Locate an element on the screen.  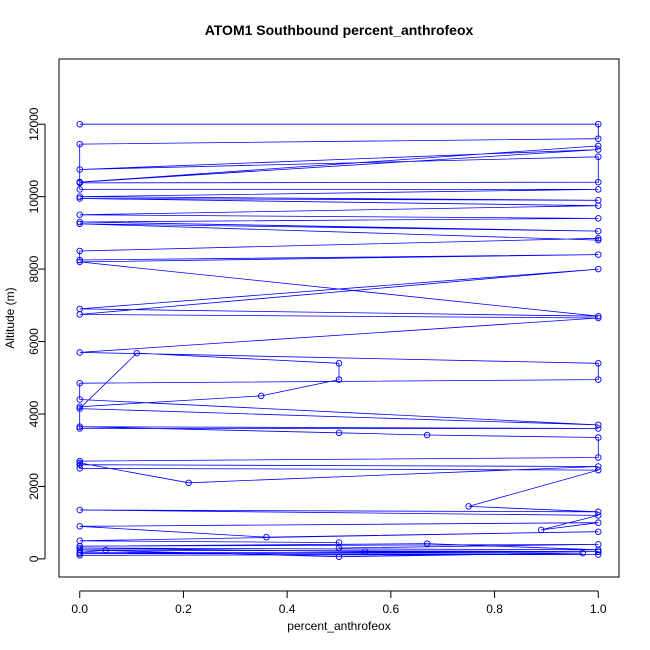
y-axis-label: Altitude (m) is located at coordinates (10, 317).